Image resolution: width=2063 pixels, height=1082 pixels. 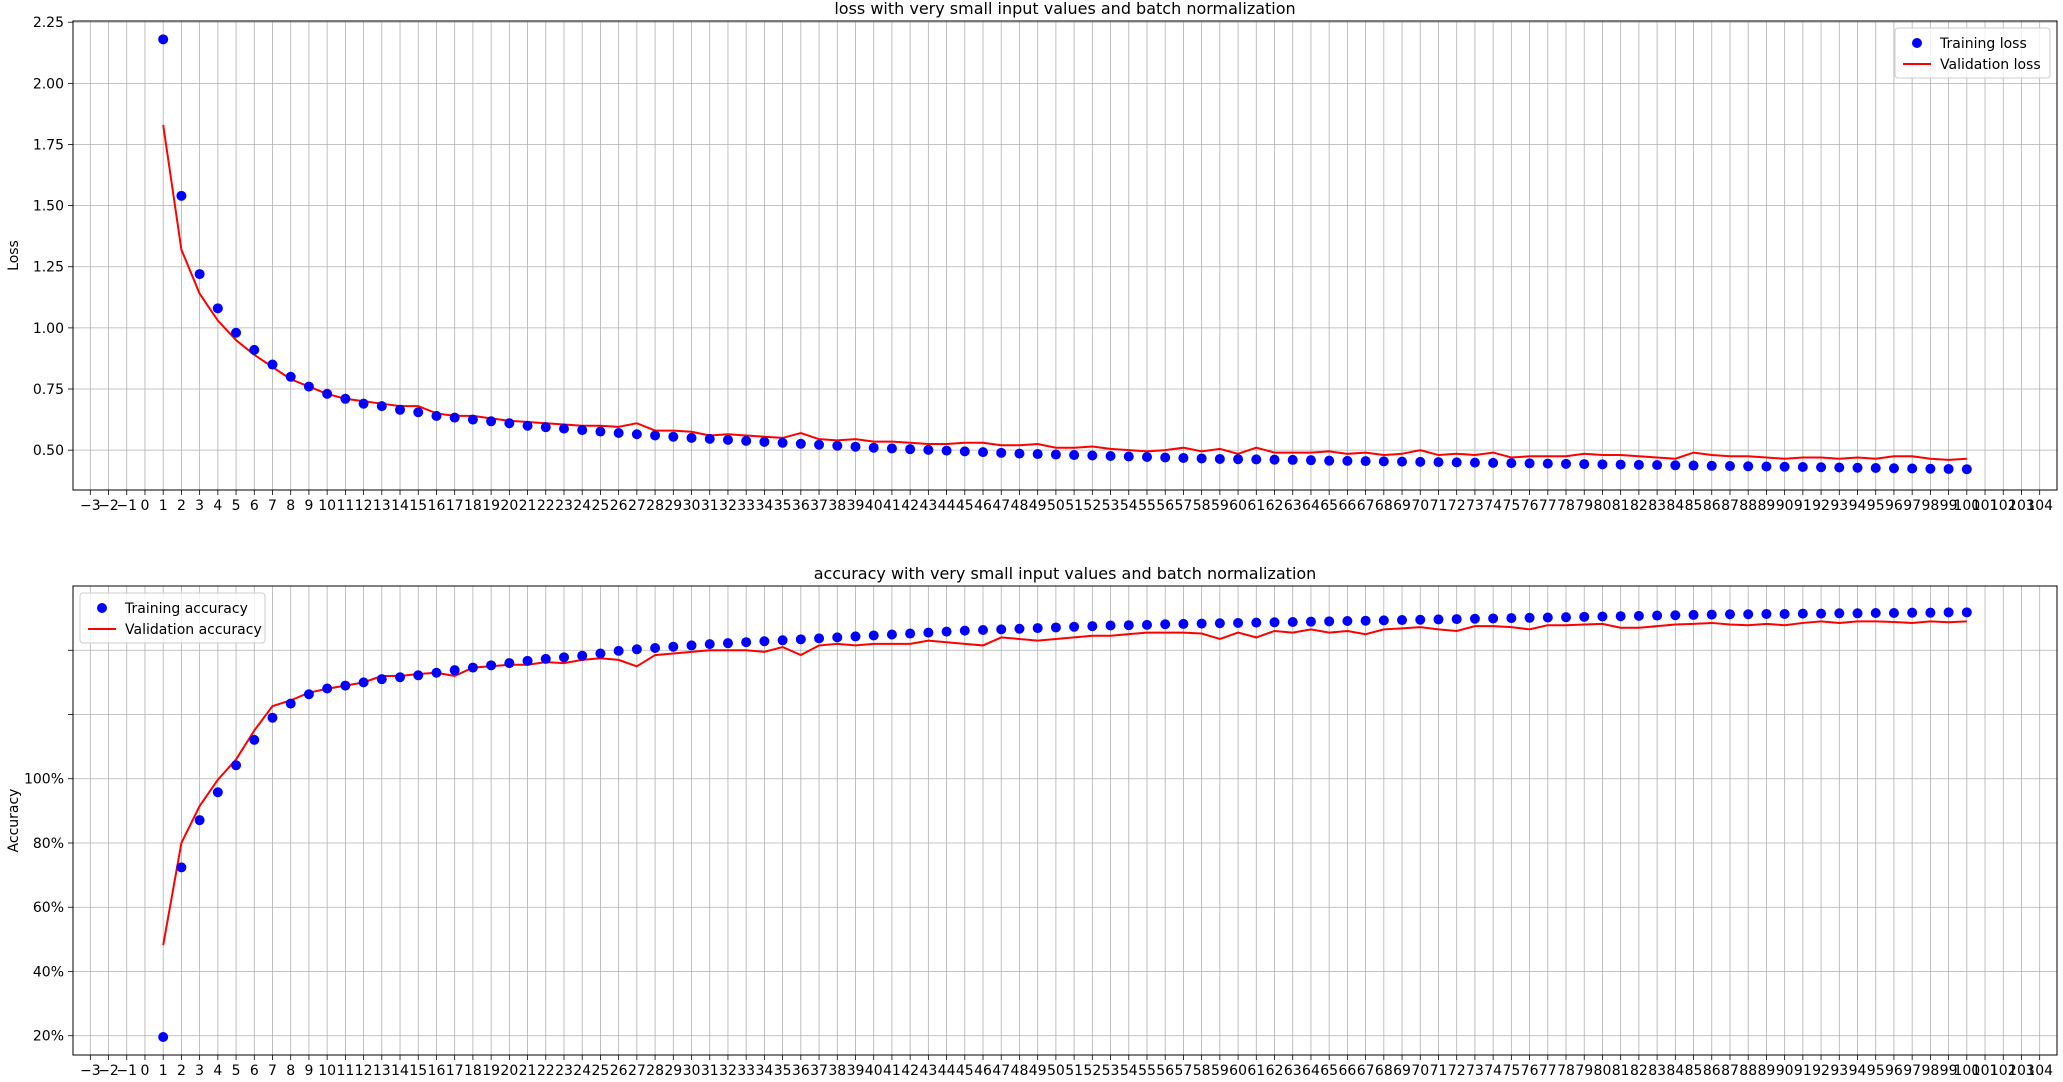 What do you see at coordinates (48, 207) in the screenshot?
I see `y-tick-label: 1.50` at bounding box center [48, 207].